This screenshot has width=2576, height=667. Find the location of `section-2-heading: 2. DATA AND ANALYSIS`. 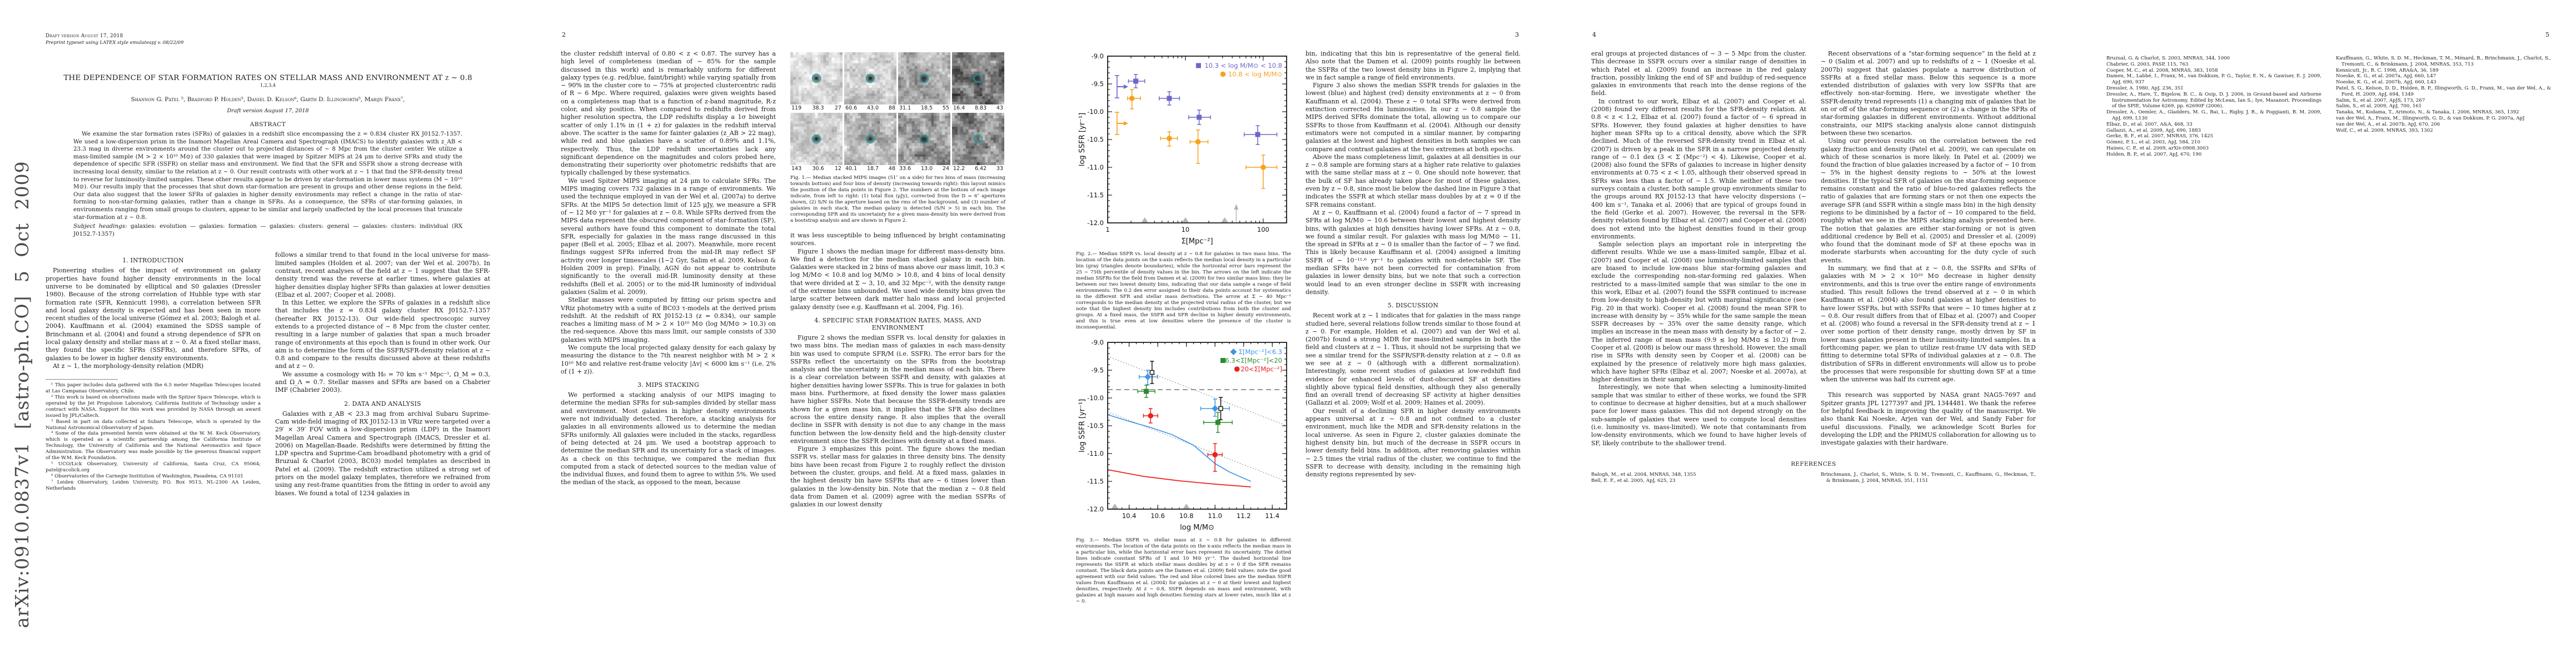

section-2-heading: 2. DATA AND ANALYSIS is located at coordinates (382, 403).